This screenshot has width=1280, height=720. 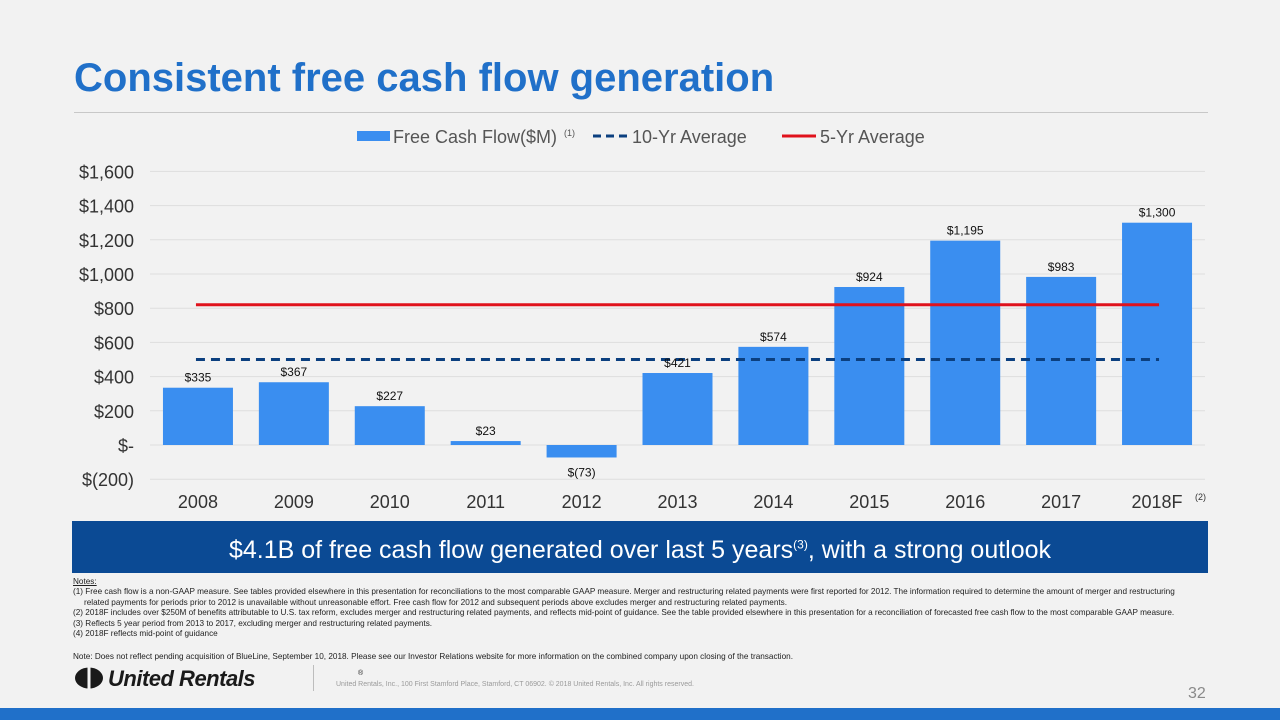 What do you see at coordinates (106, 241) in the screenshot?
I see `y-tick-label: $1,200` at bounding box center [106, 241].